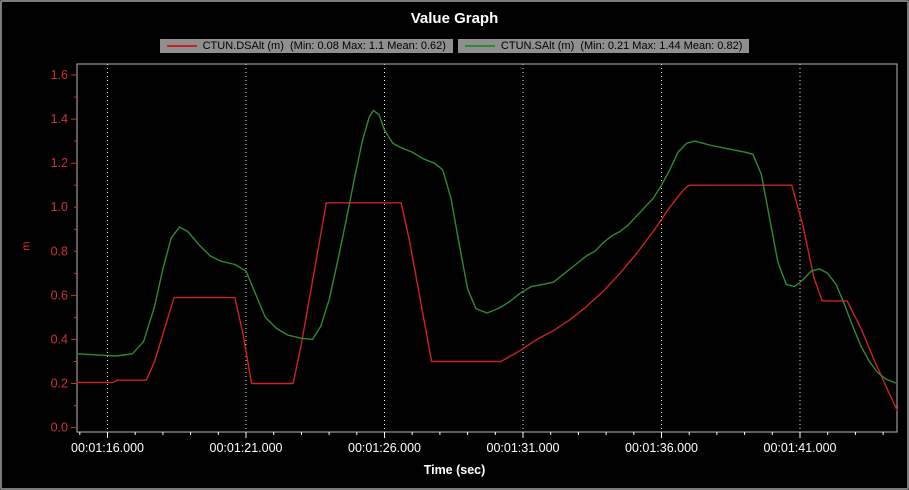 The width and height of the screenshot is (909, 490). I want to click on svg-text: 1.0, so click(59, 207).